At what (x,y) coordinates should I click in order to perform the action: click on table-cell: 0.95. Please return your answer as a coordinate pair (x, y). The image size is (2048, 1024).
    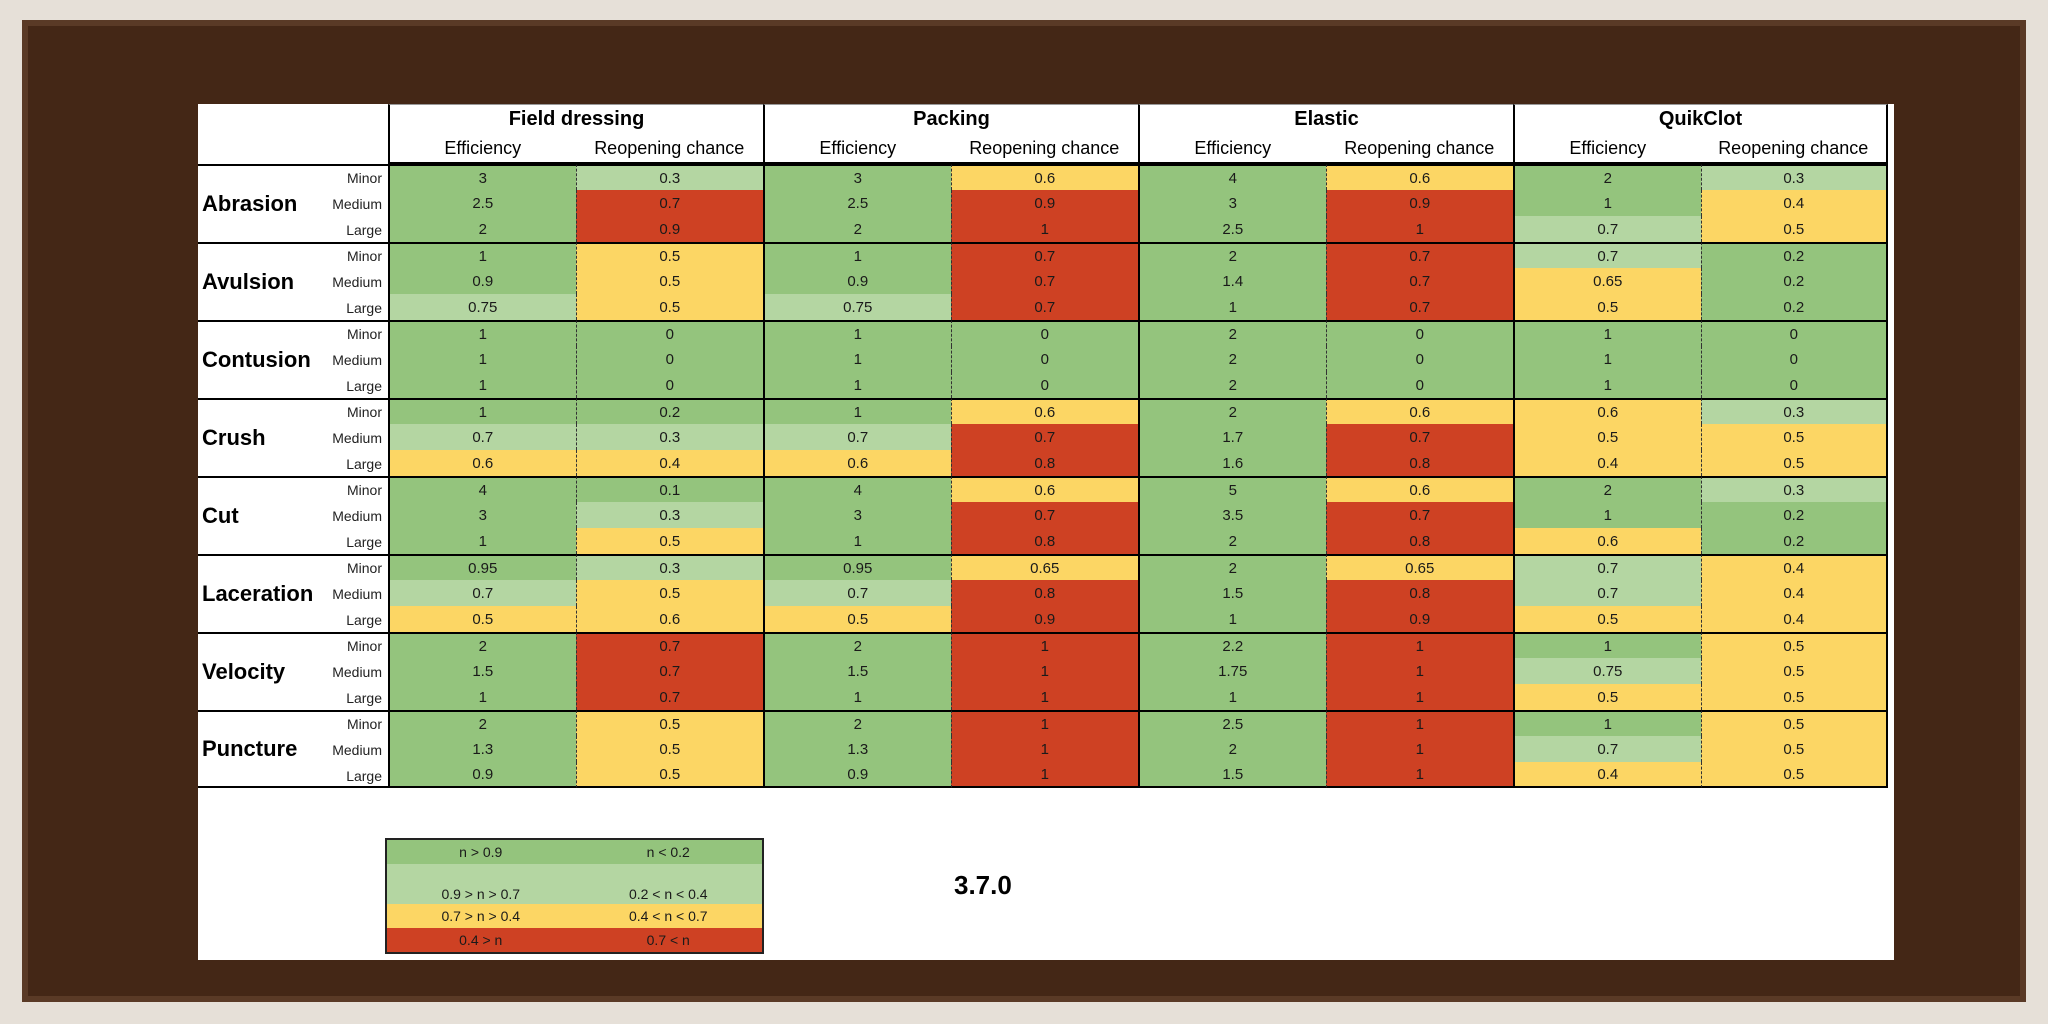
    Looking at the image, I should click on (482, 567).